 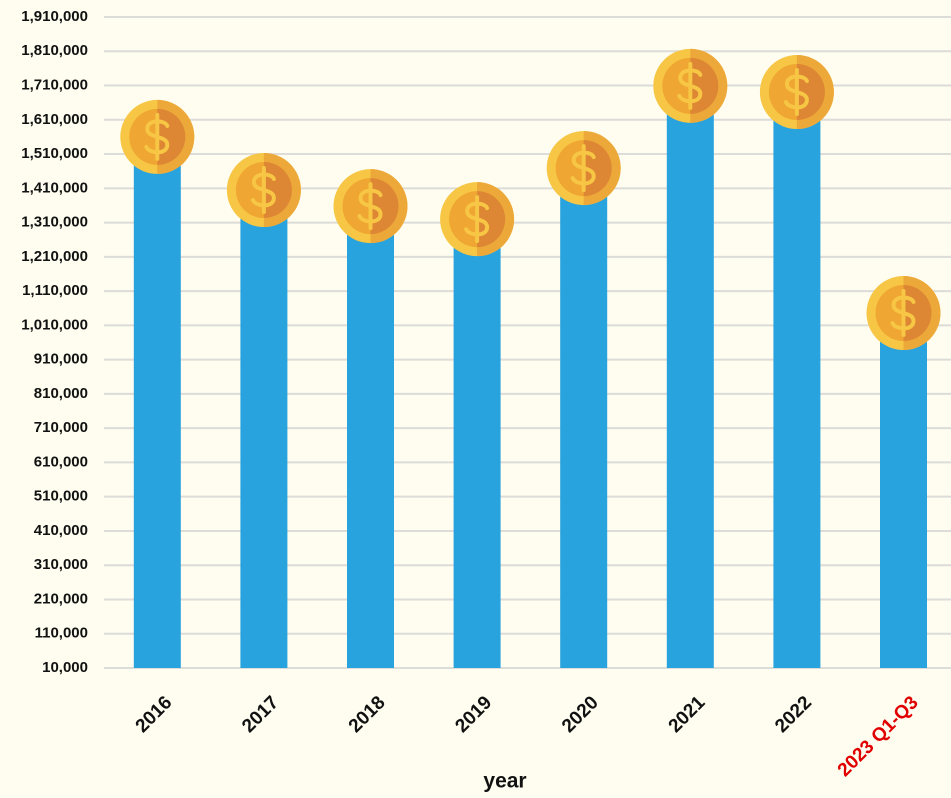 I want to click on y-tick-label: 1,310,000, so click(x=54, y=222).